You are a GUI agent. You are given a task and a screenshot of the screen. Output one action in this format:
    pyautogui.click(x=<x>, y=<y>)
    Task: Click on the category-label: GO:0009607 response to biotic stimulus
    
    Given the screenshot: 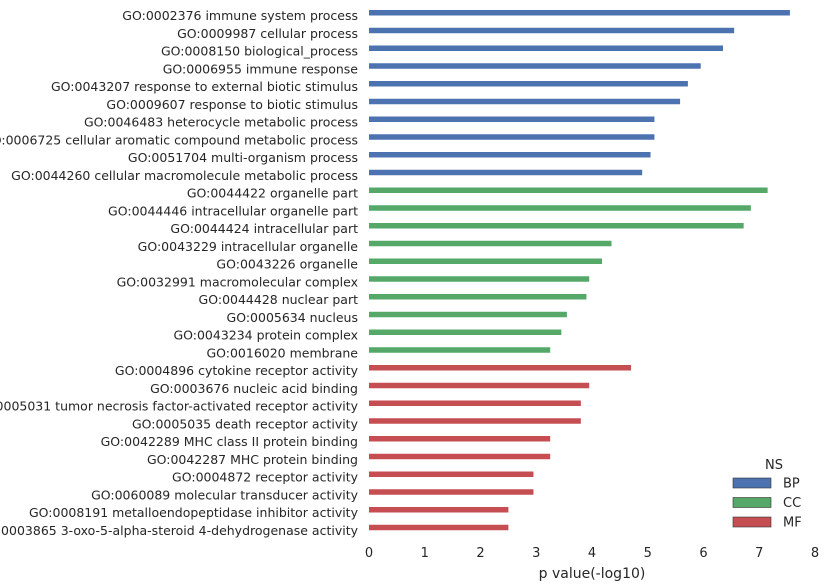 What is the action you would take?
    pyautogui.click(x=232, y=104)
    